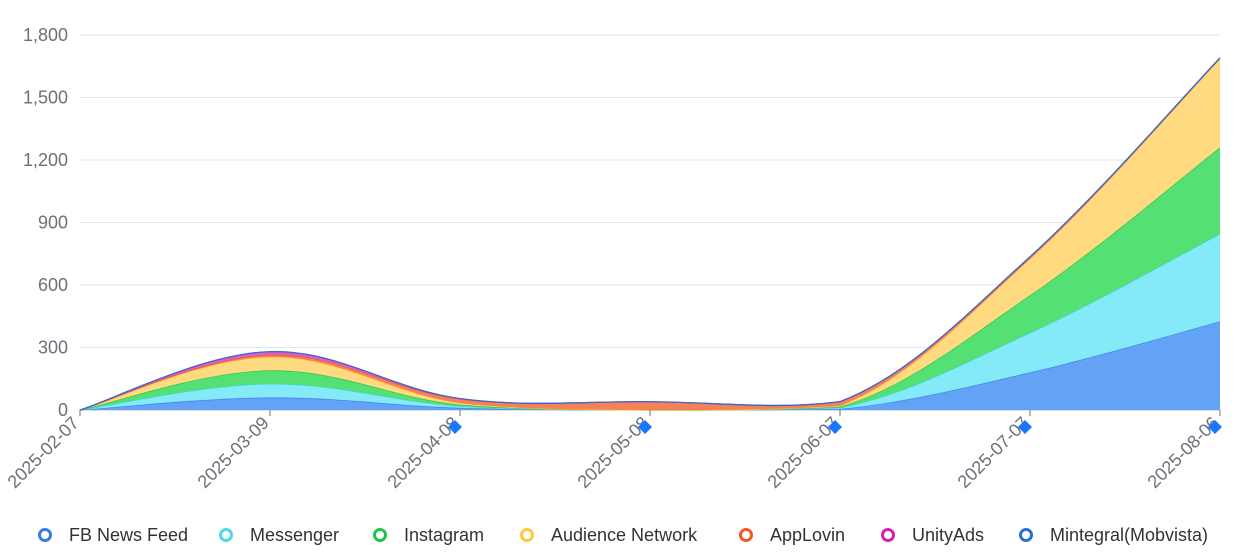 This screenshot has height=552, width=1242. What do you see at coordinates (43, 452) in the screenshot?
I see `x-tick-label: 2025-02-07` at bounding box center [43, 452].